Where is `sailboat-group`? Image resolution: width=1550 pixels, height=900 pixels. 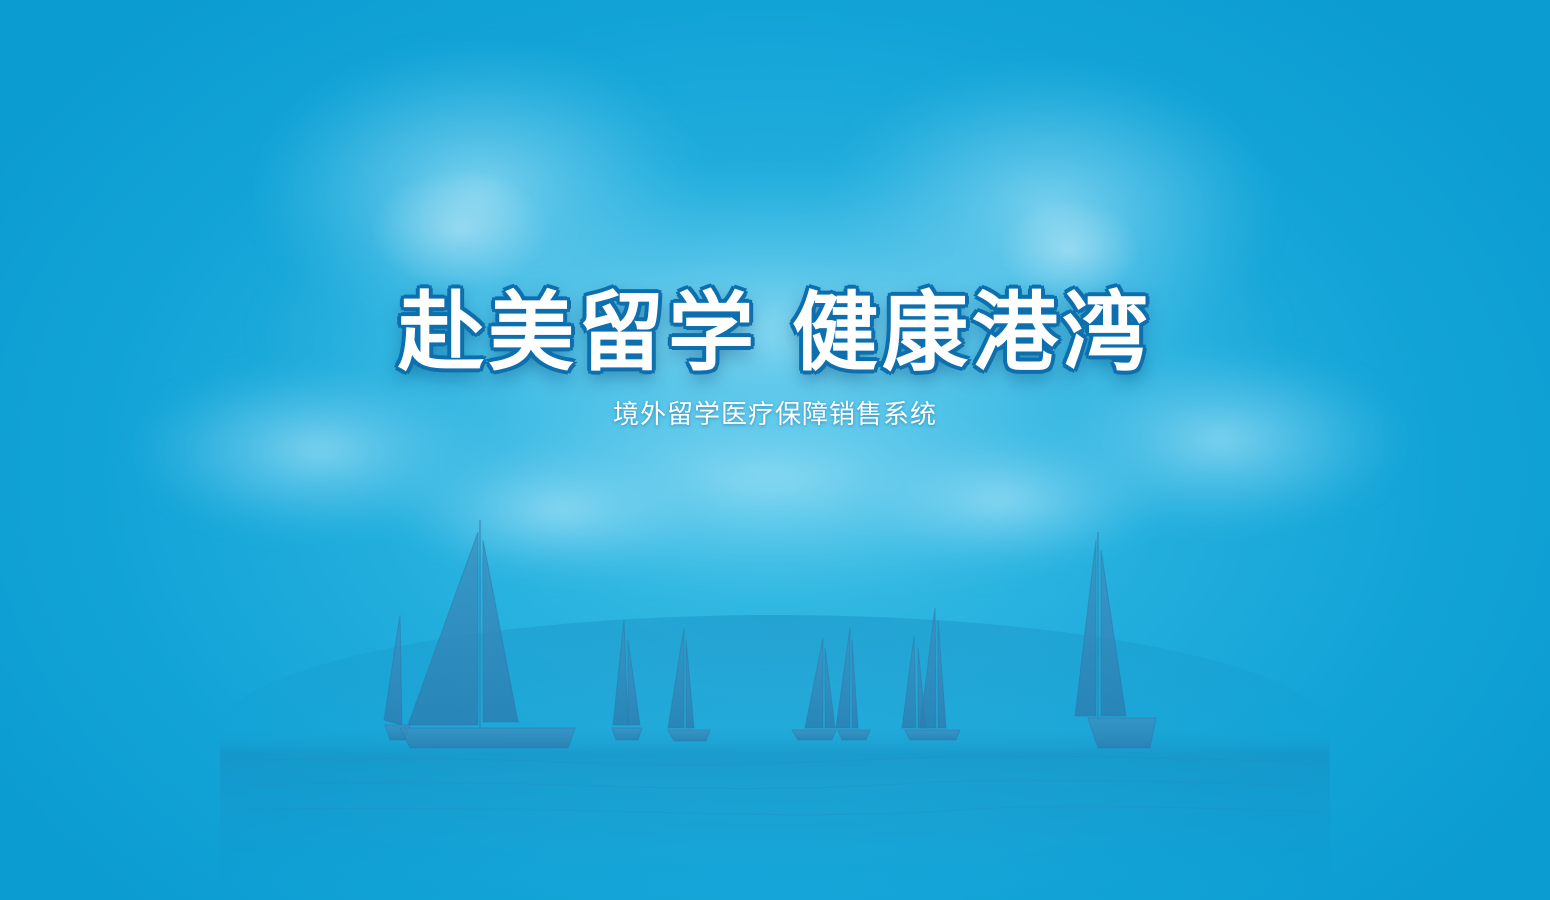
sailboat-group is located at coordinates (770, 634).